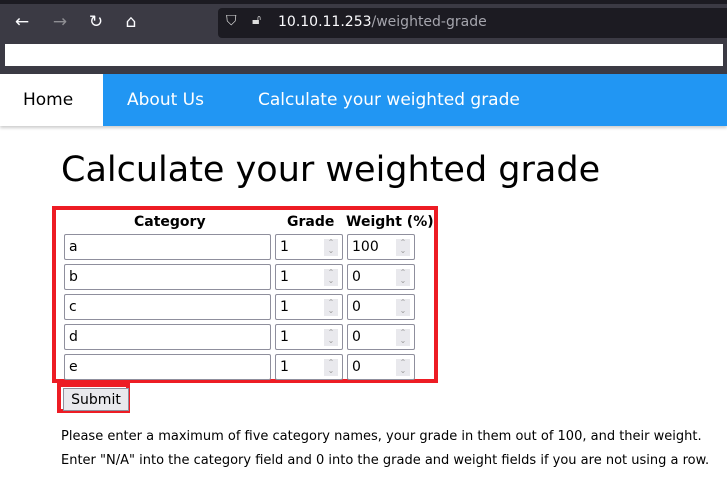  I want to click on weight-value: 100, so click(365, 247).